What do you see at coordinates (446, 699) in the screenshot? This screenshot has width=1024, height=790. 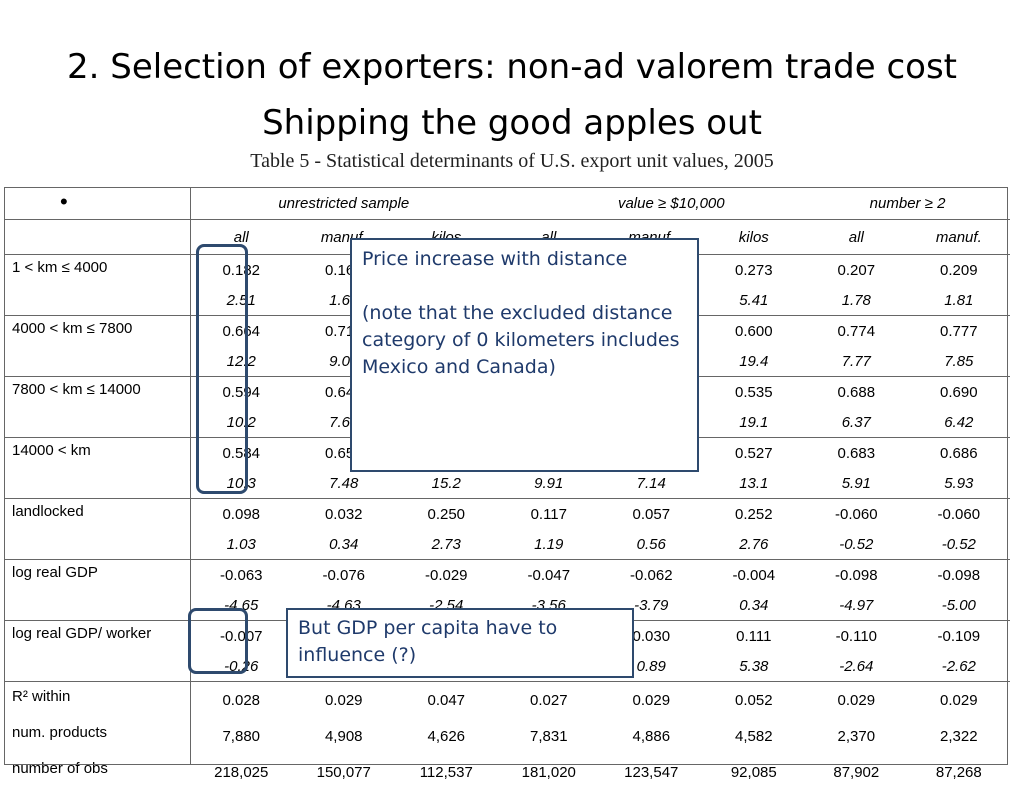 I see `footer-cell: 0.047` at bounding box center [446, 699].